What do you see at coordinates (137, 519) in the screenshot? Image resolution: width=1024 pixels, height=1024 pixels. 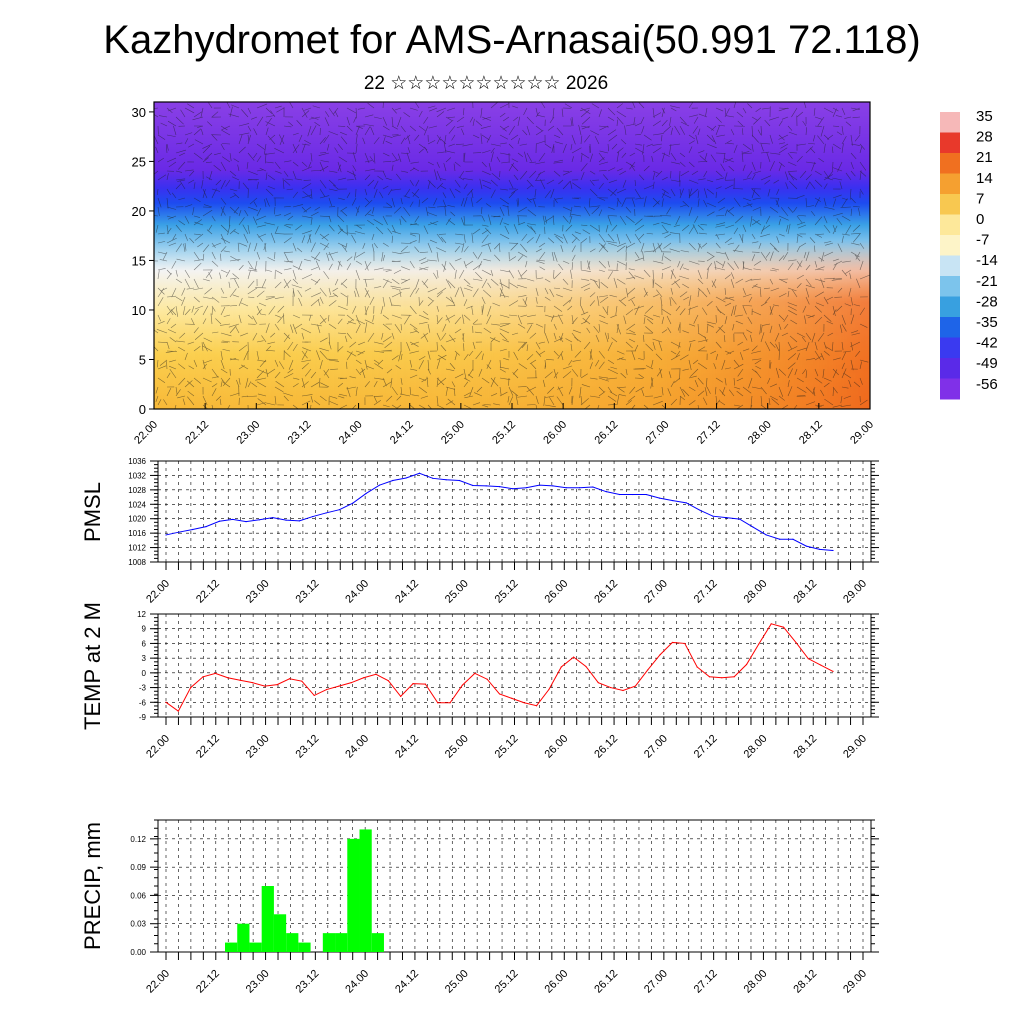 I see `y-tick-label: 1020` at bounding box center [137, 519].